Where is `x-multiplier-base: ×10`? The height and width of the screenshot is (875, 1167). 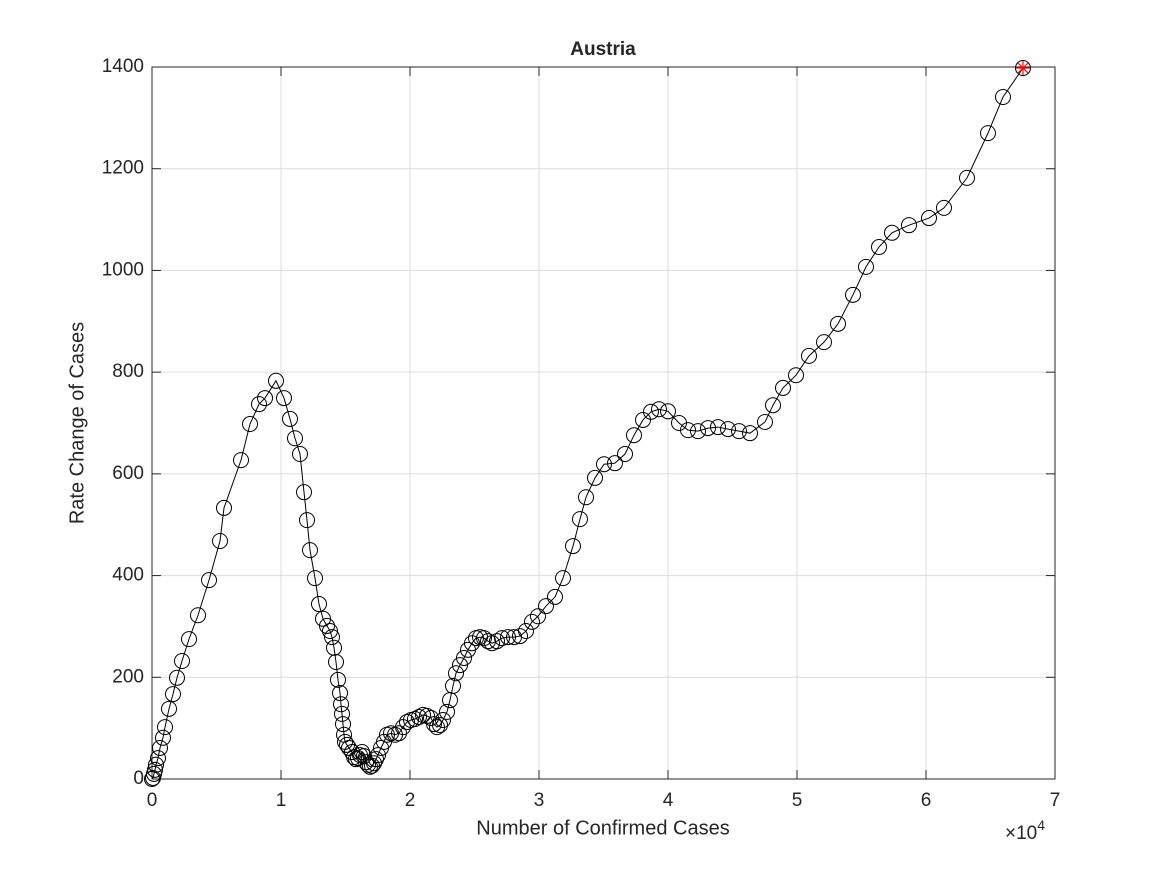
x-multiplier-base: ×10 is located at coordinates (1021, 833).